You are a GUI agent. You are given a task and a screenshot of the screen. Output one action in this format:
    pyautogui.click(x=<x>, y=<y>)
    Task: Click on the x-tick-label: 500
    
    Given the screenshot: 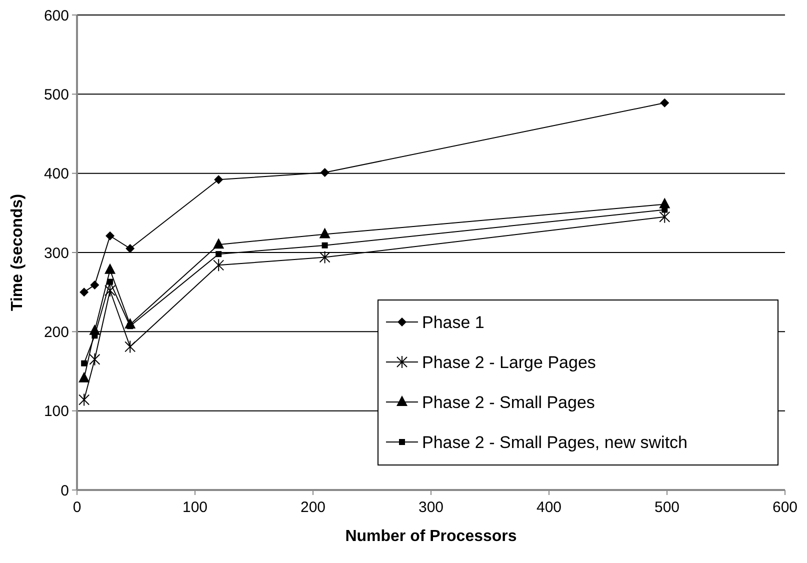 What is the action you would take?
    pyautogui.click(x=667, y=507)
    